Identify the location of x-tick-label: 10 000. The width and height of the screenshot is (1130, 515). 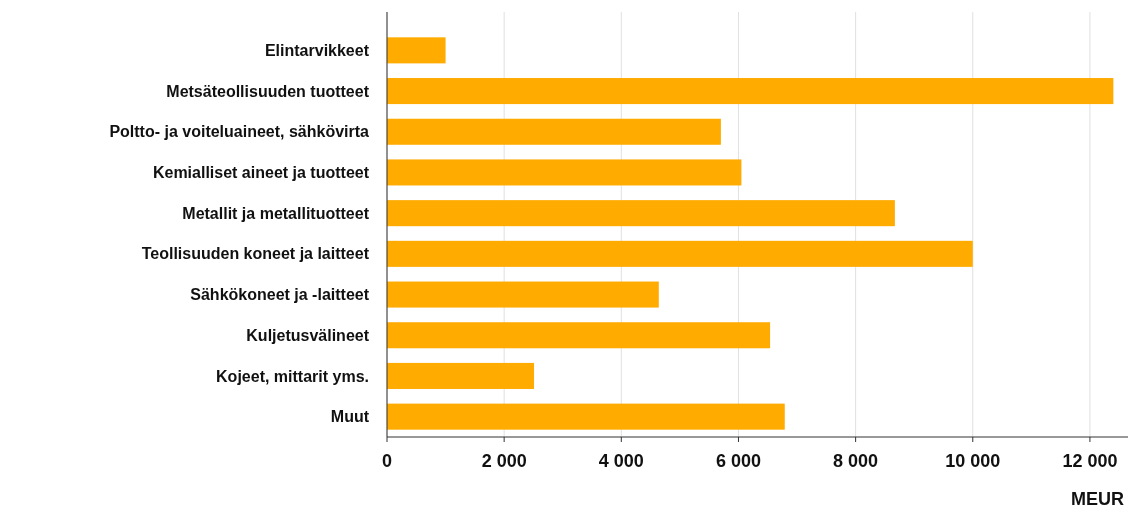
(973, 461).